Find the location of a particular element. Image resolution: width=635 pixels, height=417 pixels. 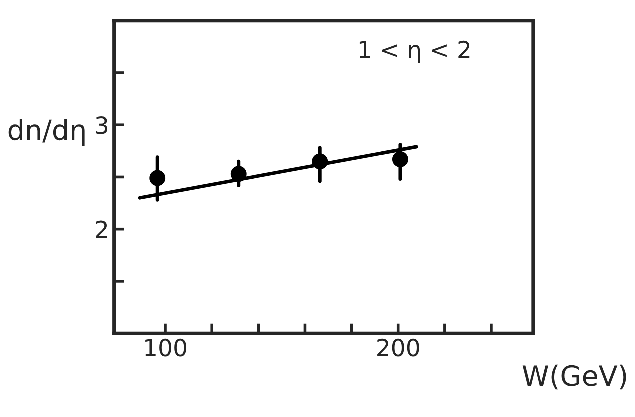

x-tick-label: 100 is located at coordinates (166, 347).